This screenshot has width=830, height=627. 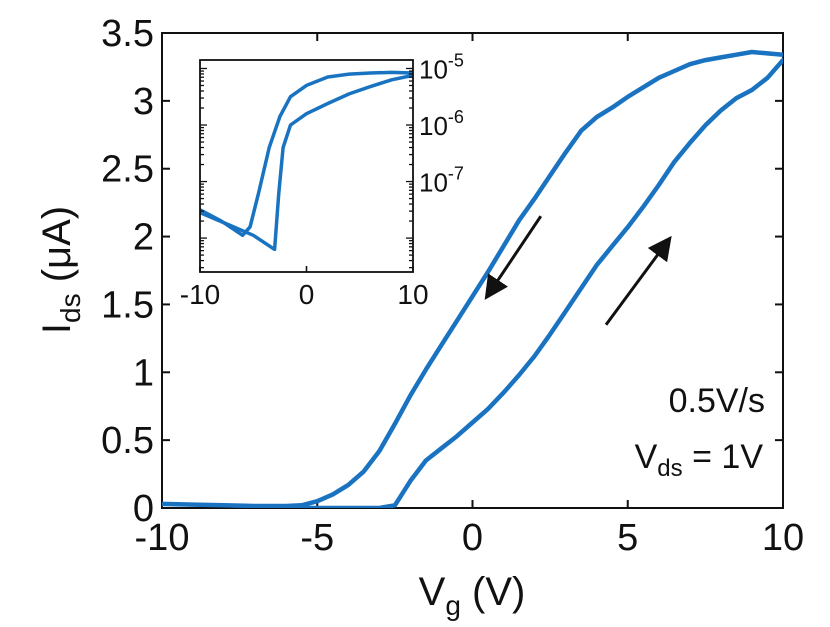 What do you see at coordinates (578, 270) in the screenshot?
I see `sweep-direction-arrows` at bounding box center [578, 270].